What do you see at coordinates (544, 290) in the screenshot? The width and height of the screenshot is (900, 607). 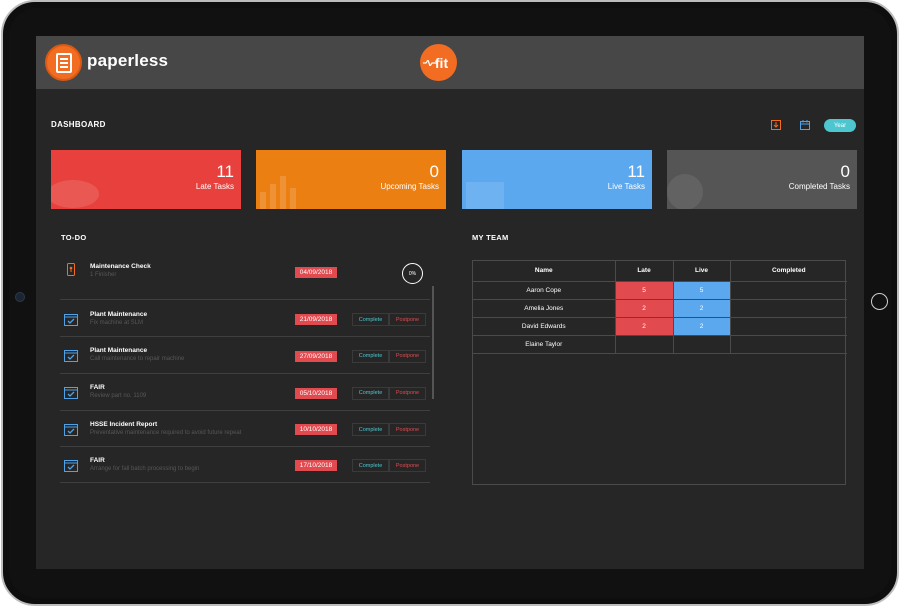 I see `team-cell-name: Aaron Cope` at bounding box center [544, 290].